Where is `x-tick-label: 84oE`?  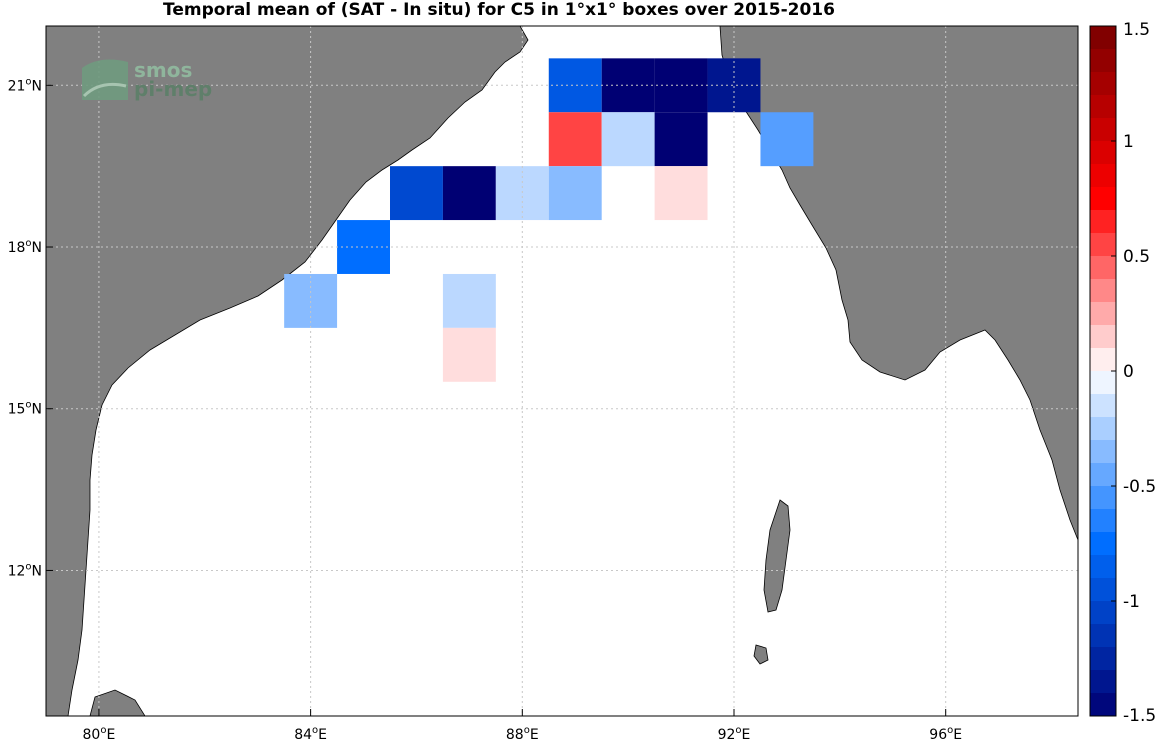 x-tick-label: 84oE is located at coordinates (310, 732).